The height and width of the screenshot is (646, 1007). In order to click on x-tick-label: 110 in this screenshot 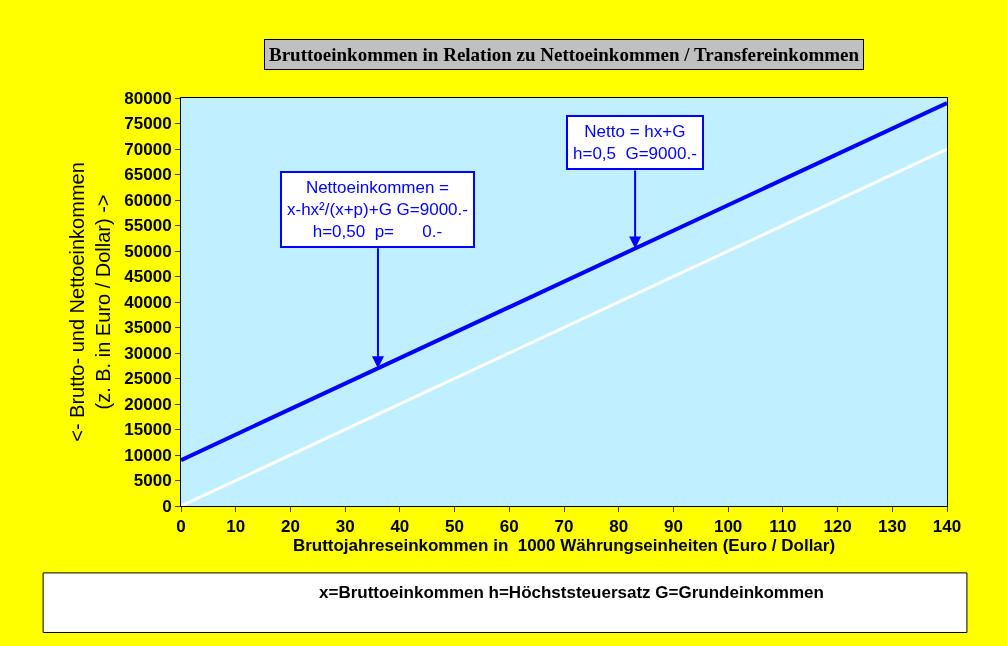, I will do `click(783, 527)`.